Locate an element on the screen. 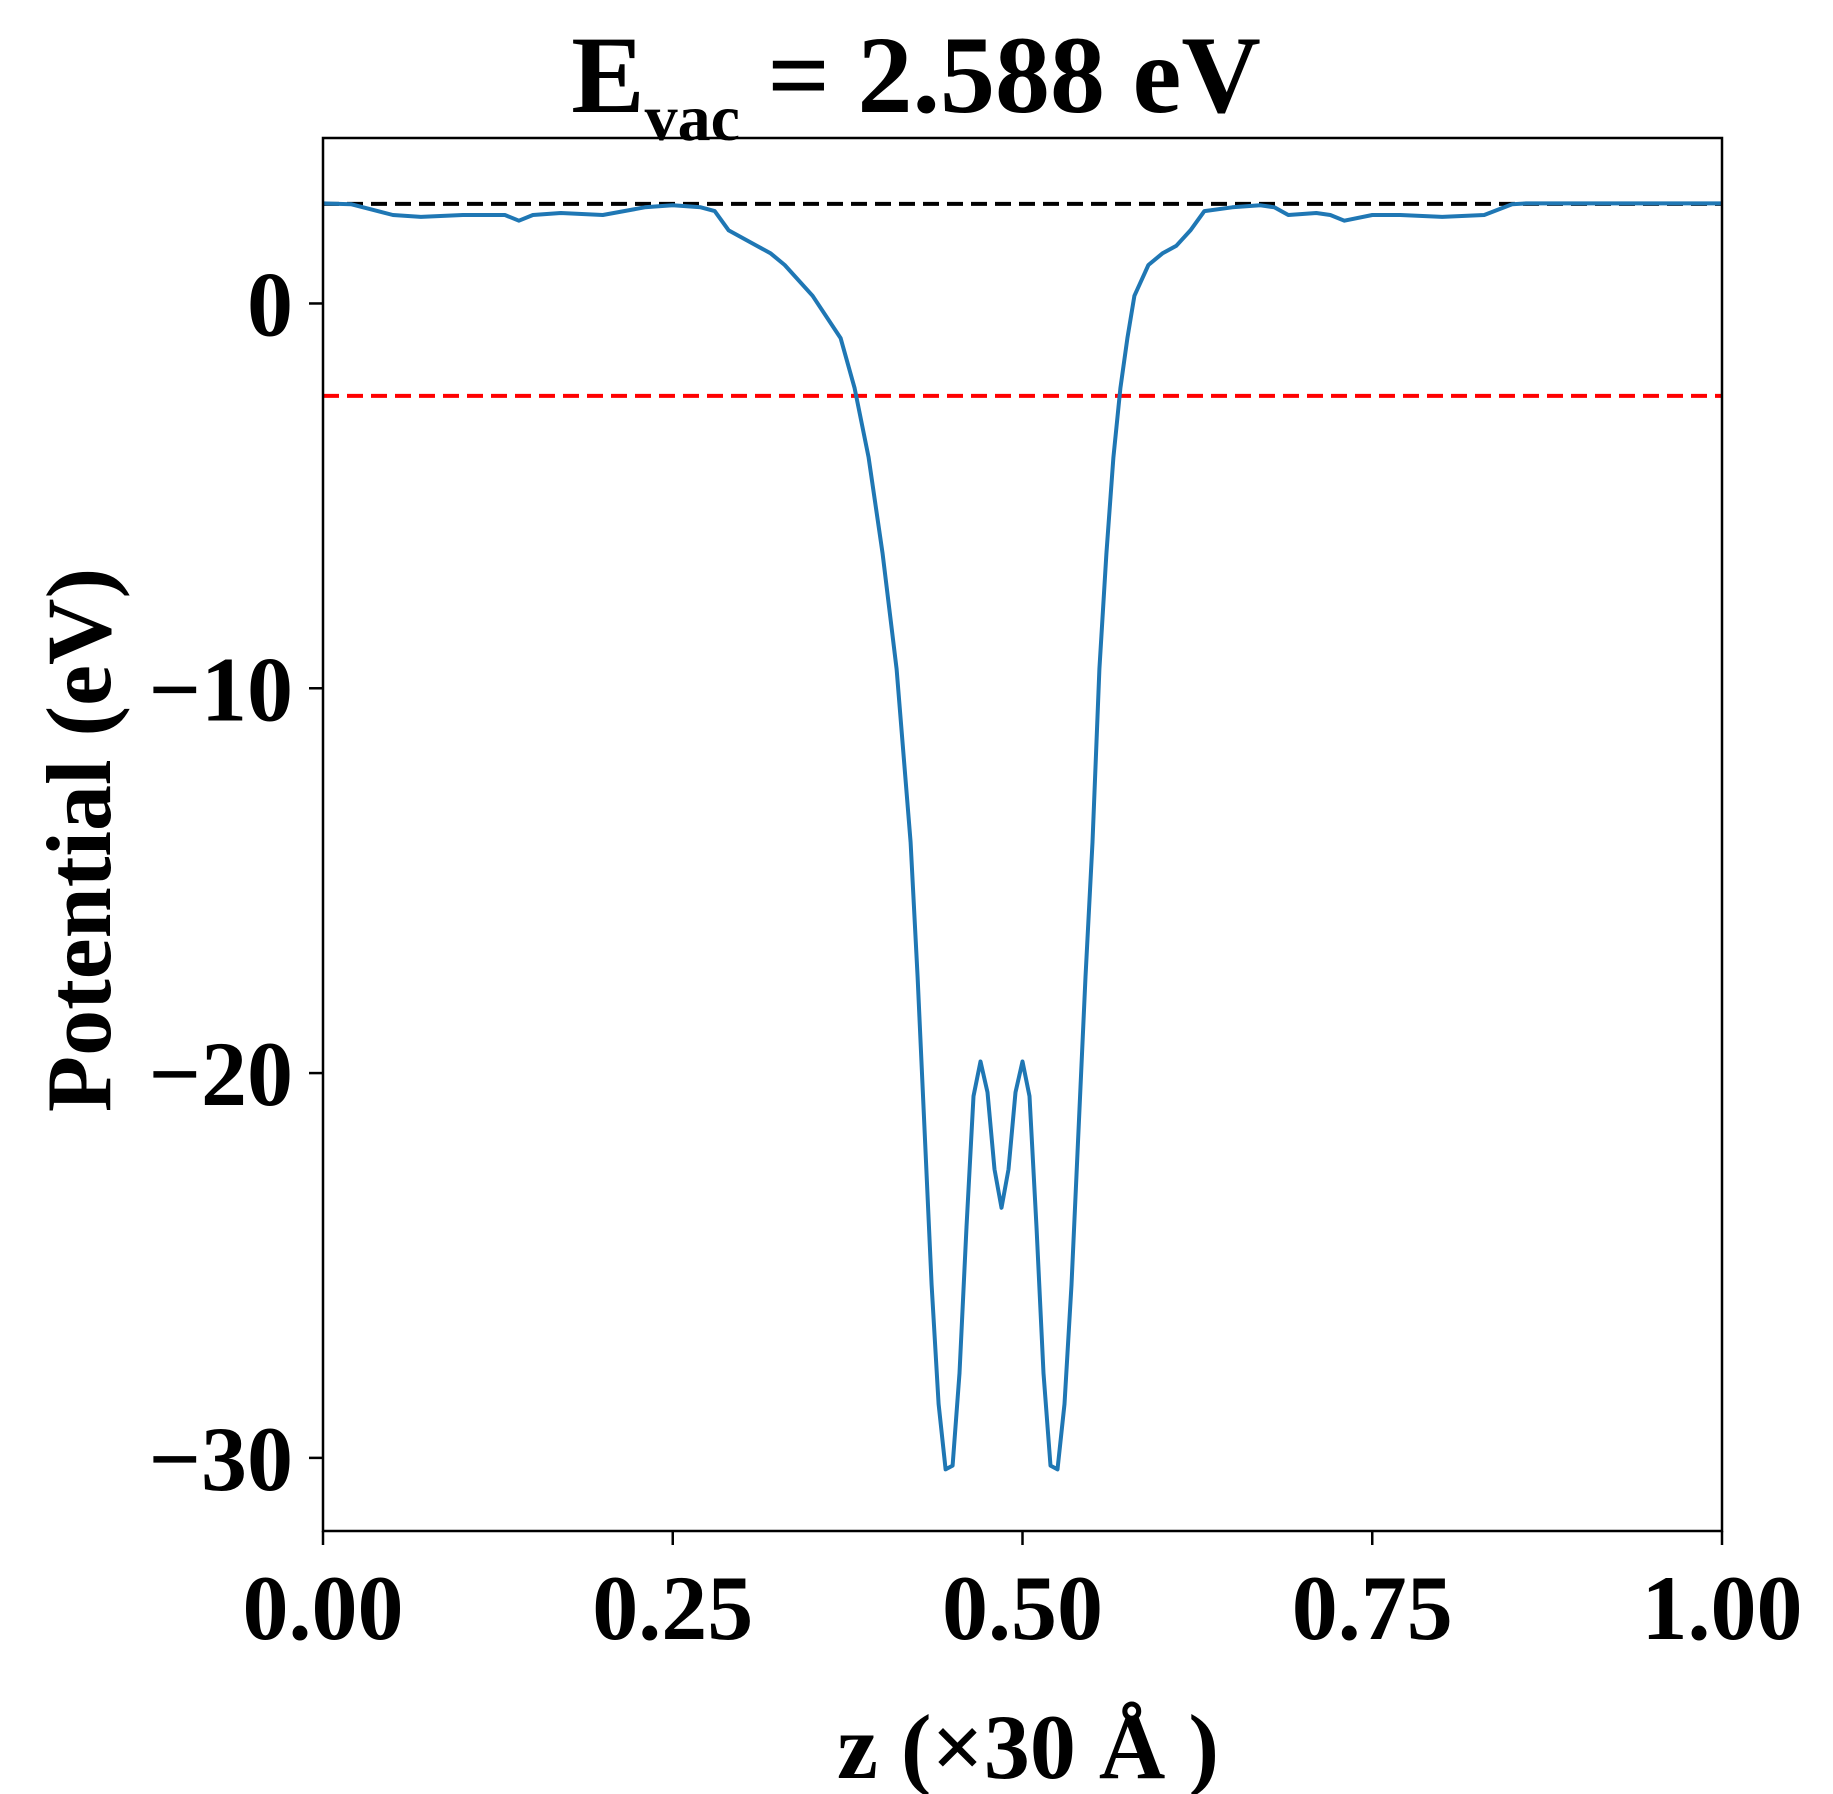 This screenshot has width=1833, height=1794. y-tick-label-0: 0 is located at coordinates (270, 304).